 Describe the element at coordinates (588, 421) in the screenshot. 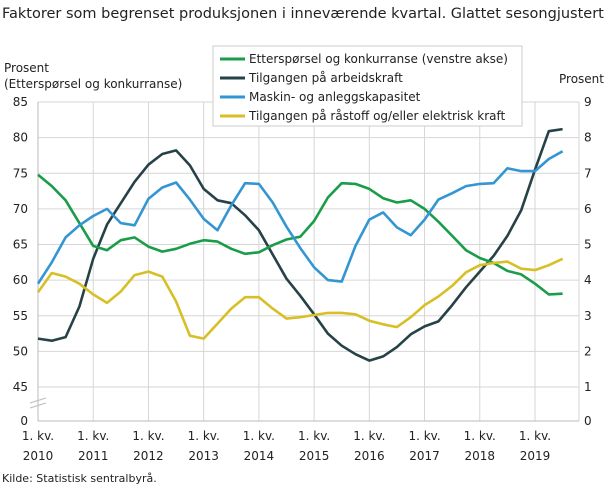

I see `right-tick-label: 0` at that location.